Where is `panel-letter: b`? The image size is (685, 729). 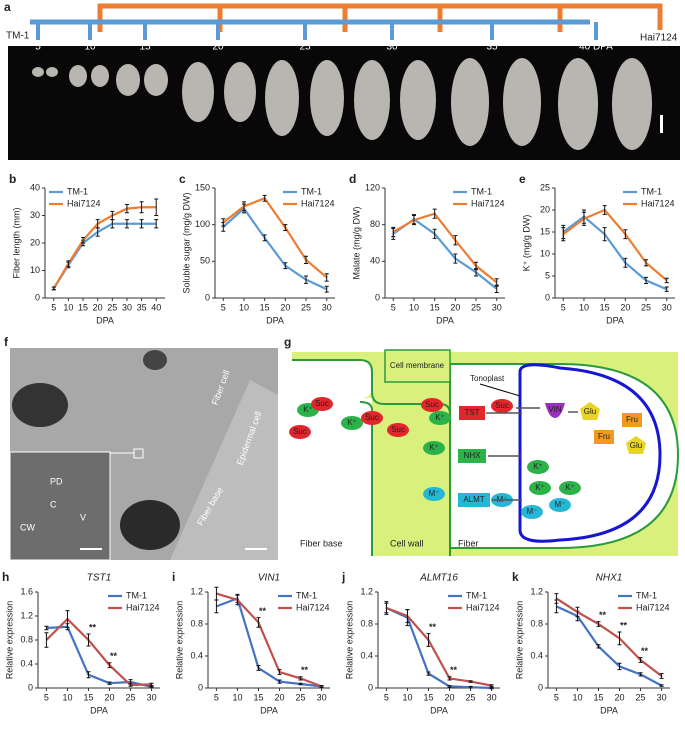 panel-letter: b is located at coordinates (12, 179).